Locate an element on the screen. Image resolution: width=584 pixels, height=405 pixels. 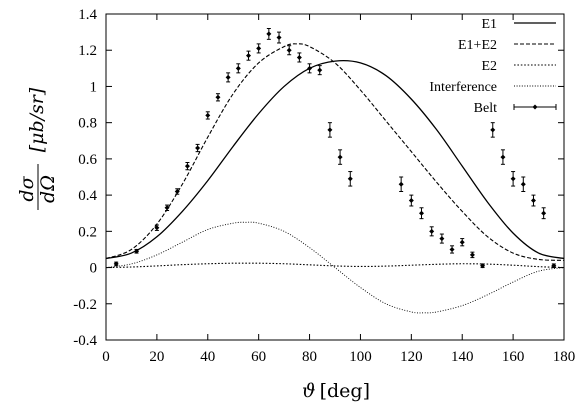
series-line-e2 is located at coordinates (335, 265).